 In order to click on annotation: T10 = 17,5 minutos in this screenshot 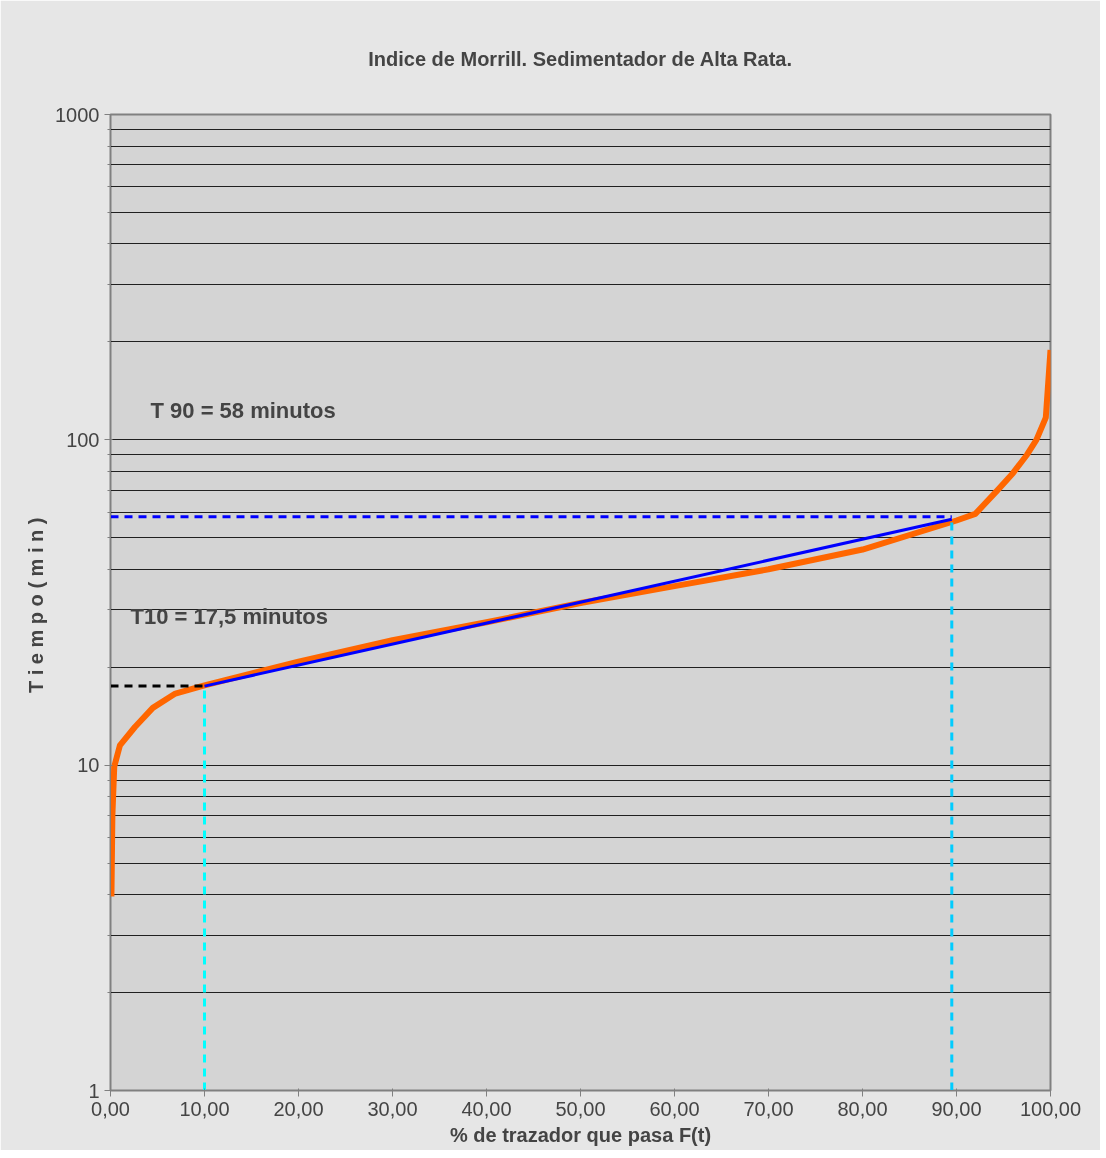, I will do `click(229, 616)`.